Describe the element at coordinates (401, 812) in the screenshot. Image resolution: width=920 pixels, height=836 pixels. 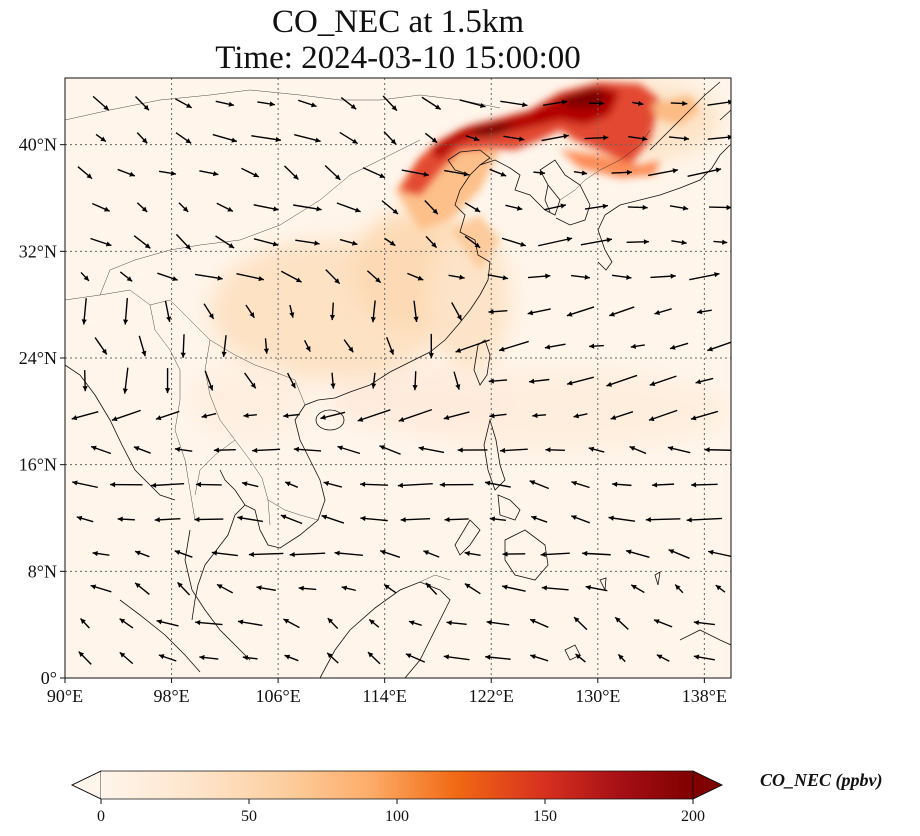
I see `colorbar-ticks: 0 50 100 150 200` at that location.